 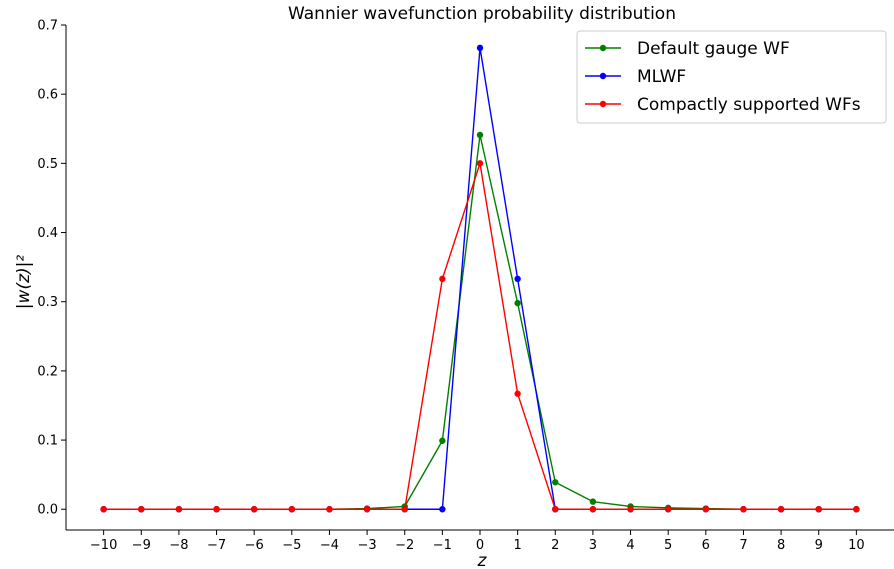 I want to click on x-tick-label: 8, so click(x=781, y=545).